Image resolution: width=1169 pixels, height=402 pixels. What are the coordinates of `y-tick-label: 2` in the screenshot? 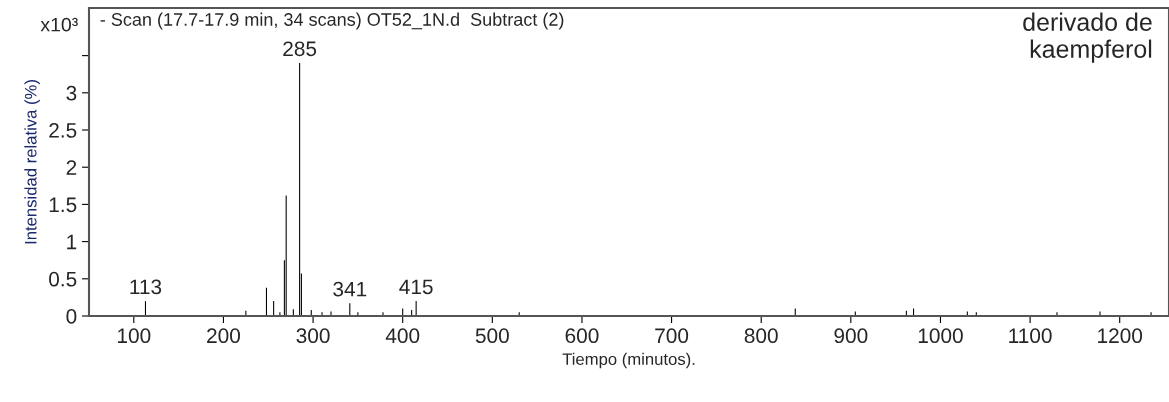 It's located at (71, 167).